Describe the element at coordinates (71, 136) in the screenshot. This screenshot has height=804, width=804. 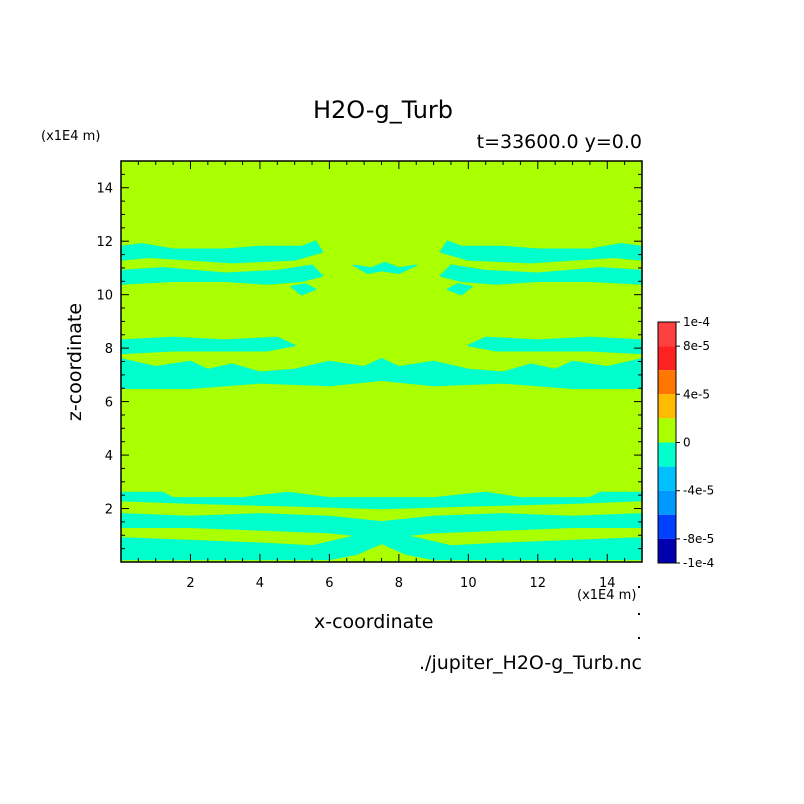
I see `y-axis-unit: (x1E4 m)` at that location.